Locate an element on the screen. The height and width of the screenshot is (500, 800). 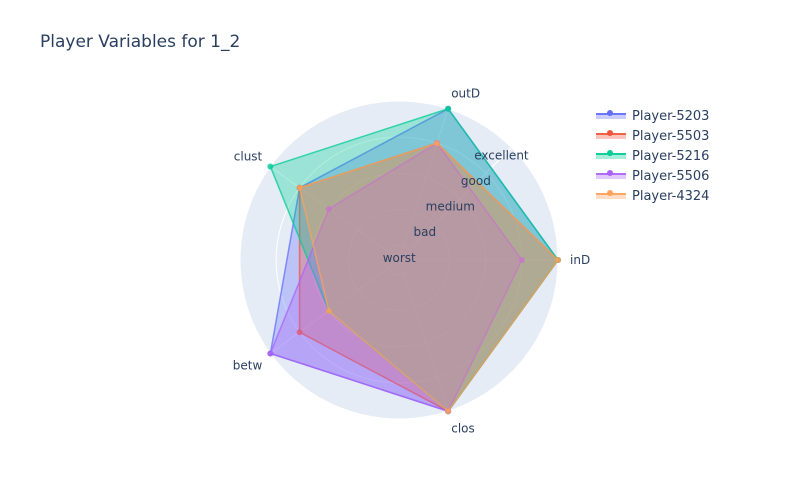
radial-axis-line is located at coordinates (455, 204).